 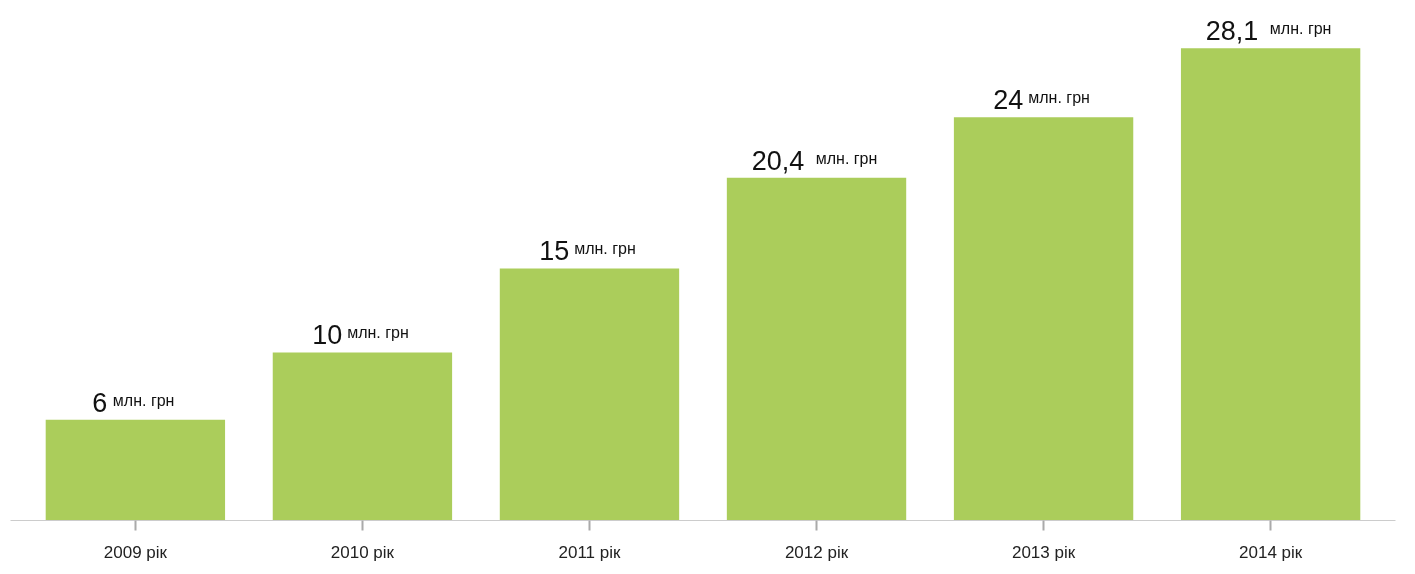 I want to click on x-tick-label: 2009 рік, so click(x=135, y=552).